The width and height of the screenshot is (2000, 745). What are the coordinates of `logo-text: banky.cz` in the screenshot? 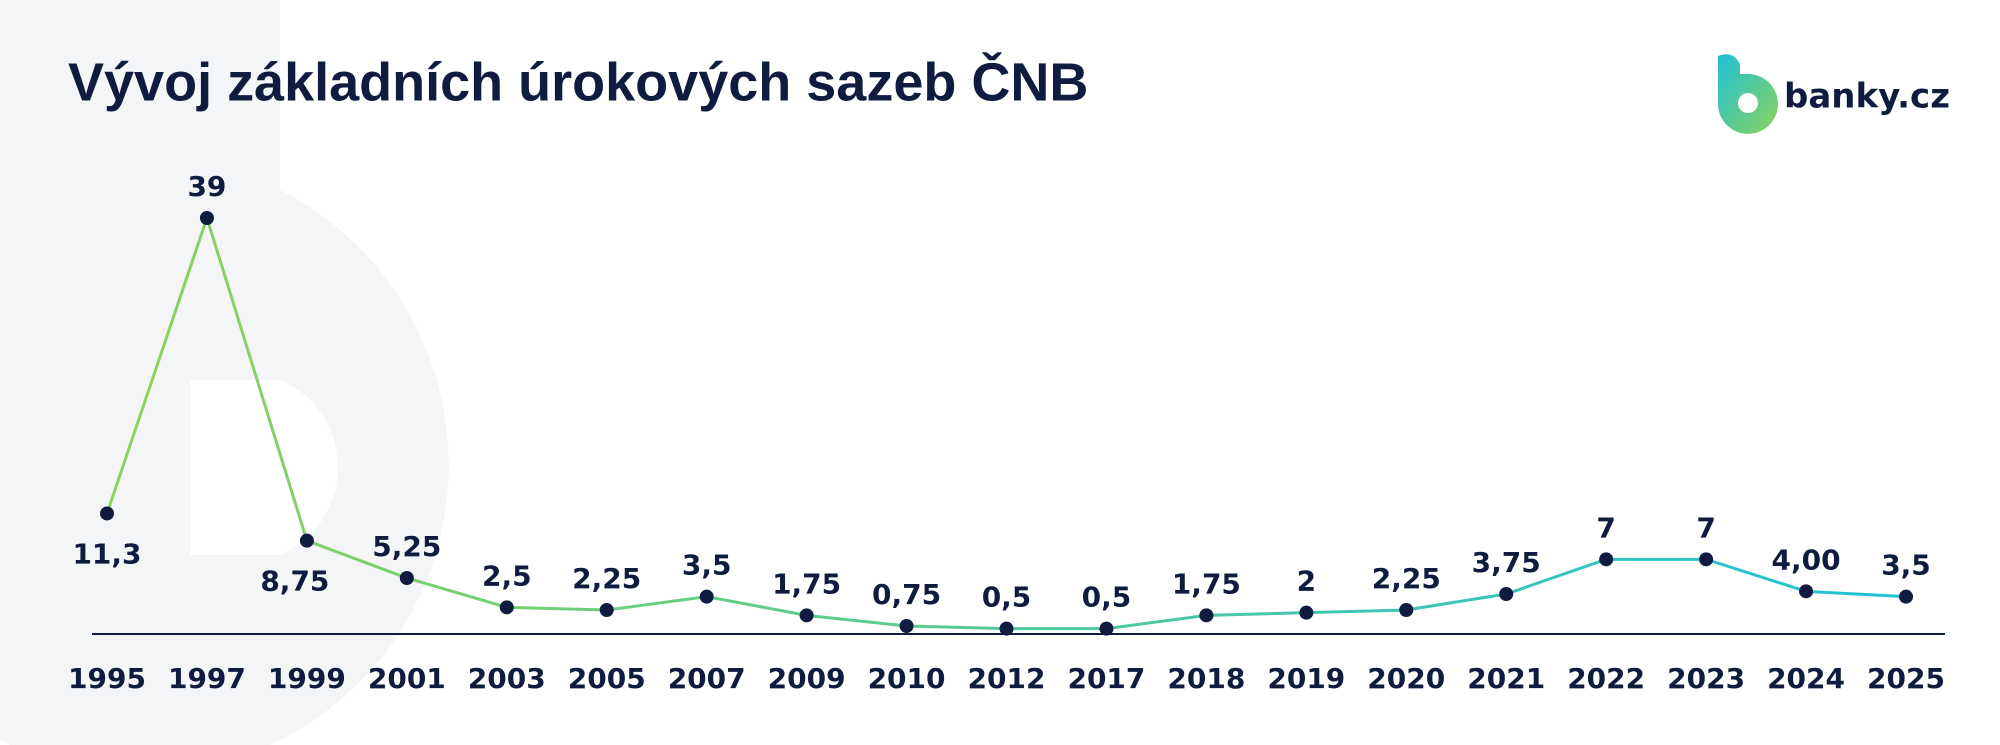 It's located at (1867, 97).